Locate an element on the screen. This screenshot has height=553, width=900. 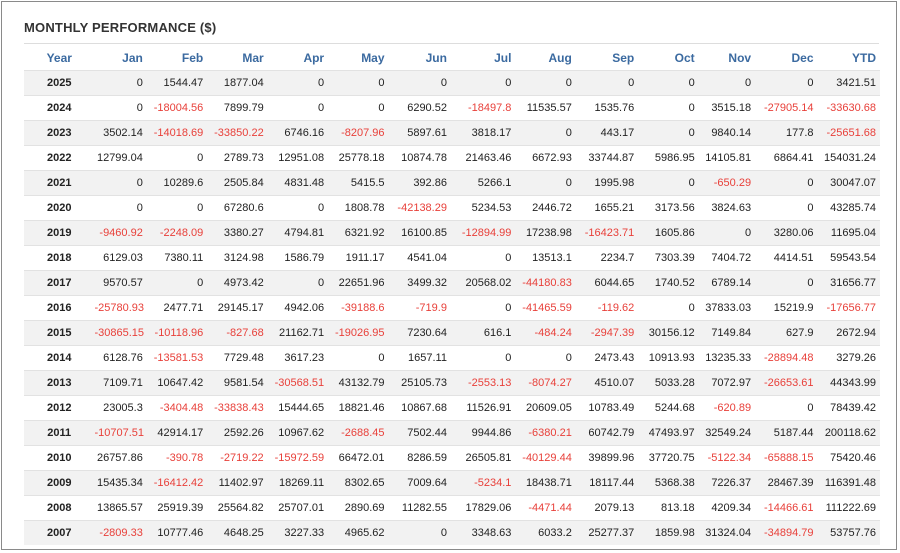
month-cell: -390.78 is located at coordinates (177, 458).